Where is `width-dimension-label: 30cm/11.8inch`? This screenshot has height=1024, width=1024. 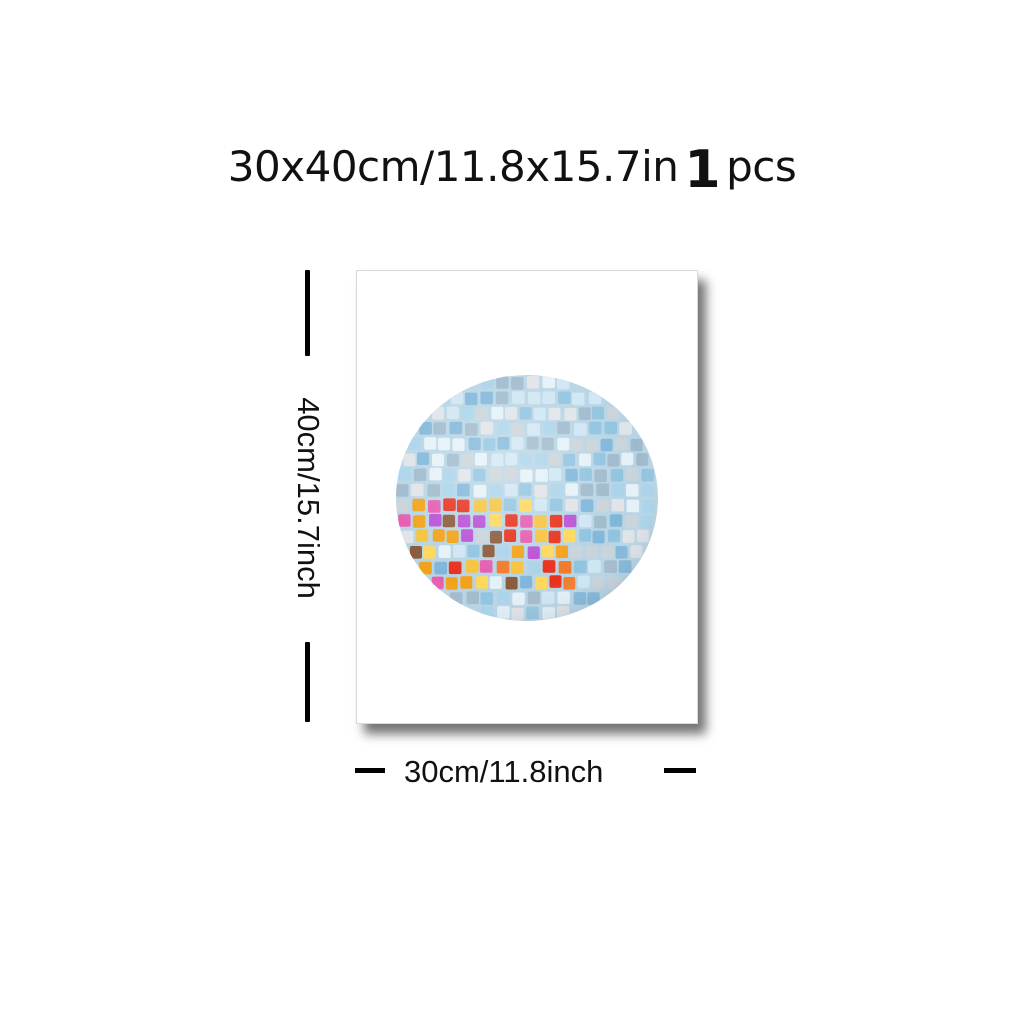 width-dimension-label: 30cm/11.8inch is located at coordinates (504, 771).